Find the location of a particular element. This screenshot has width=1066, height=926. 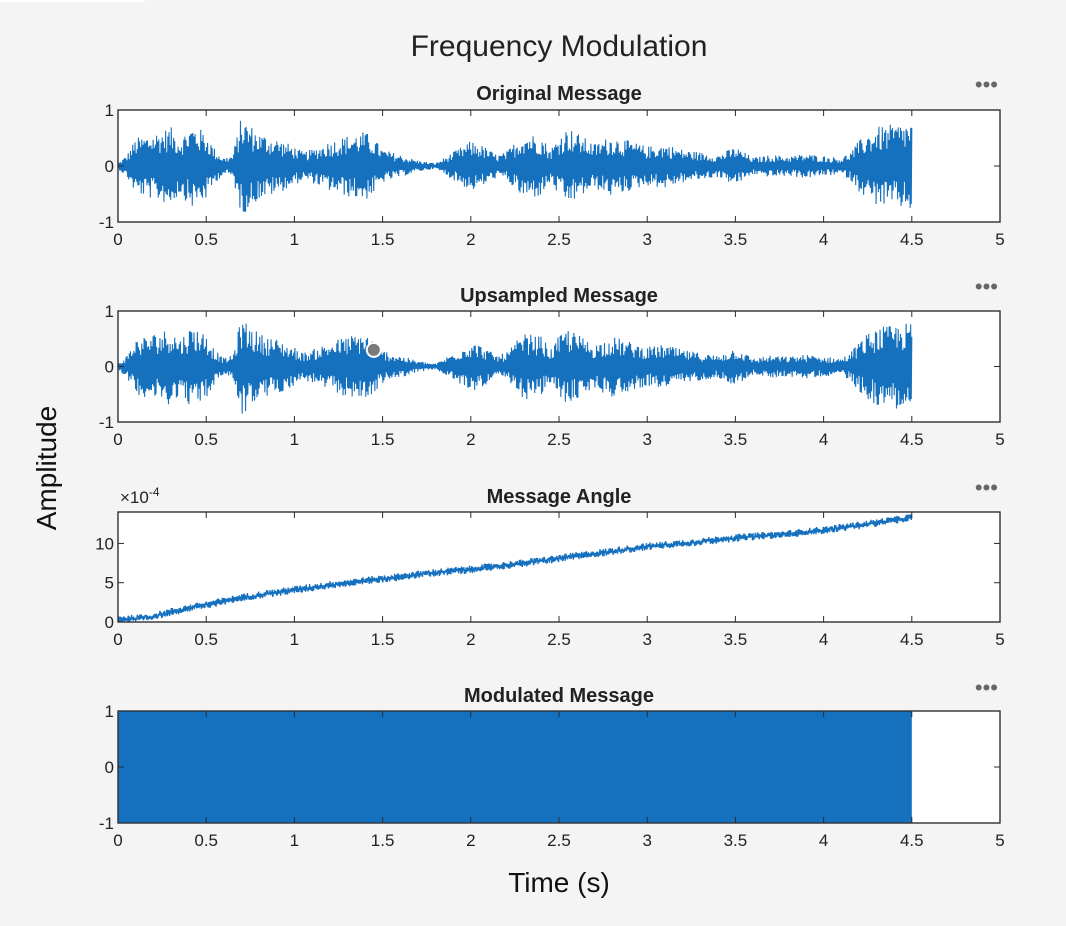

data-cursor-marker is located at coordinates (373, 349).